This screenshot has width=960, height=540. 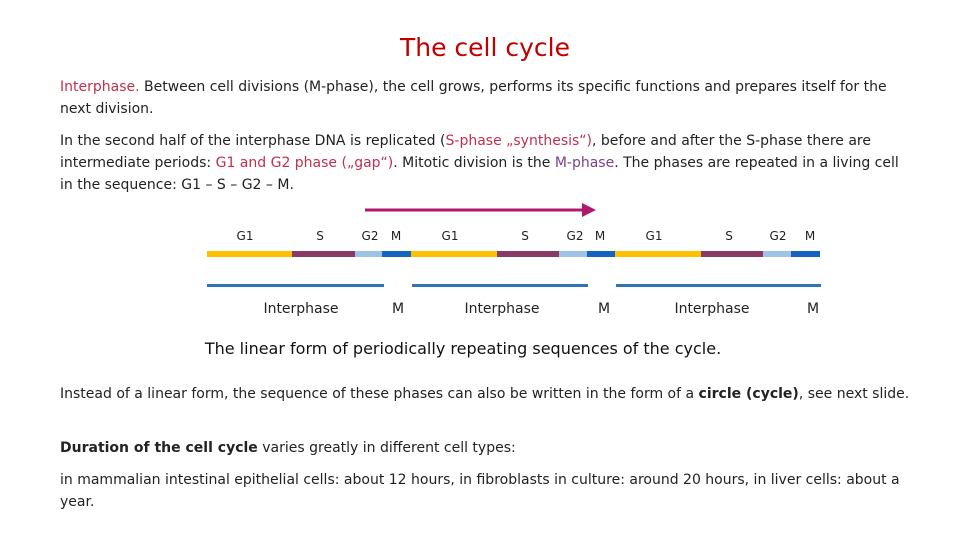 I want to click on circle-term: circle (cycle), so click(x=748, y=394).